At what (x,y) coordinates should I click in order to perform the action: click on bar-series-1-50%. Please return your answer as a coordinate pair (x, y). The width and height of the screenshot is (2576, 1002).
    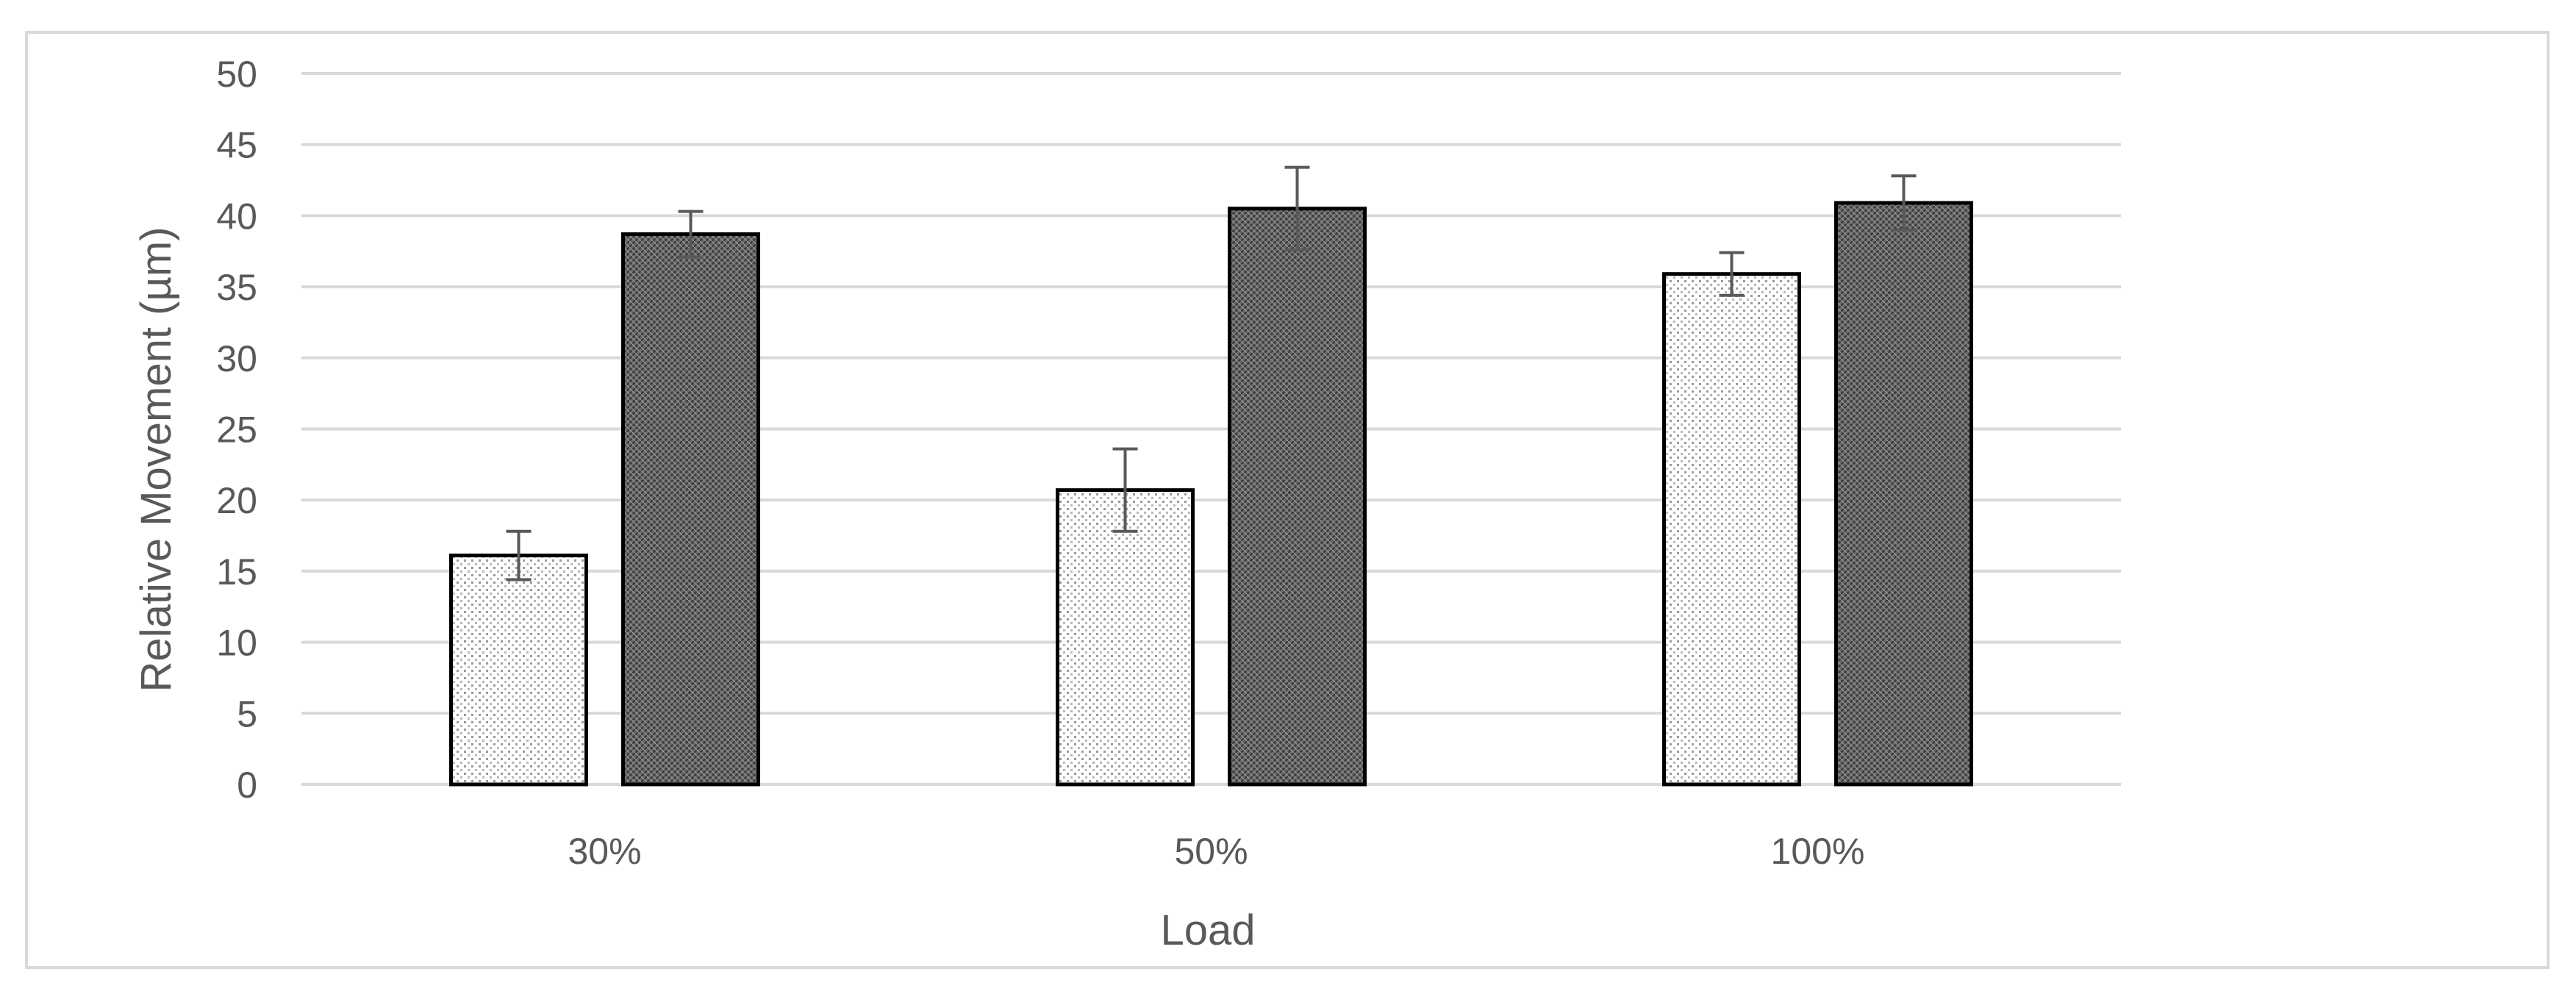
    Looking at the image, I should click on (1125, 638).